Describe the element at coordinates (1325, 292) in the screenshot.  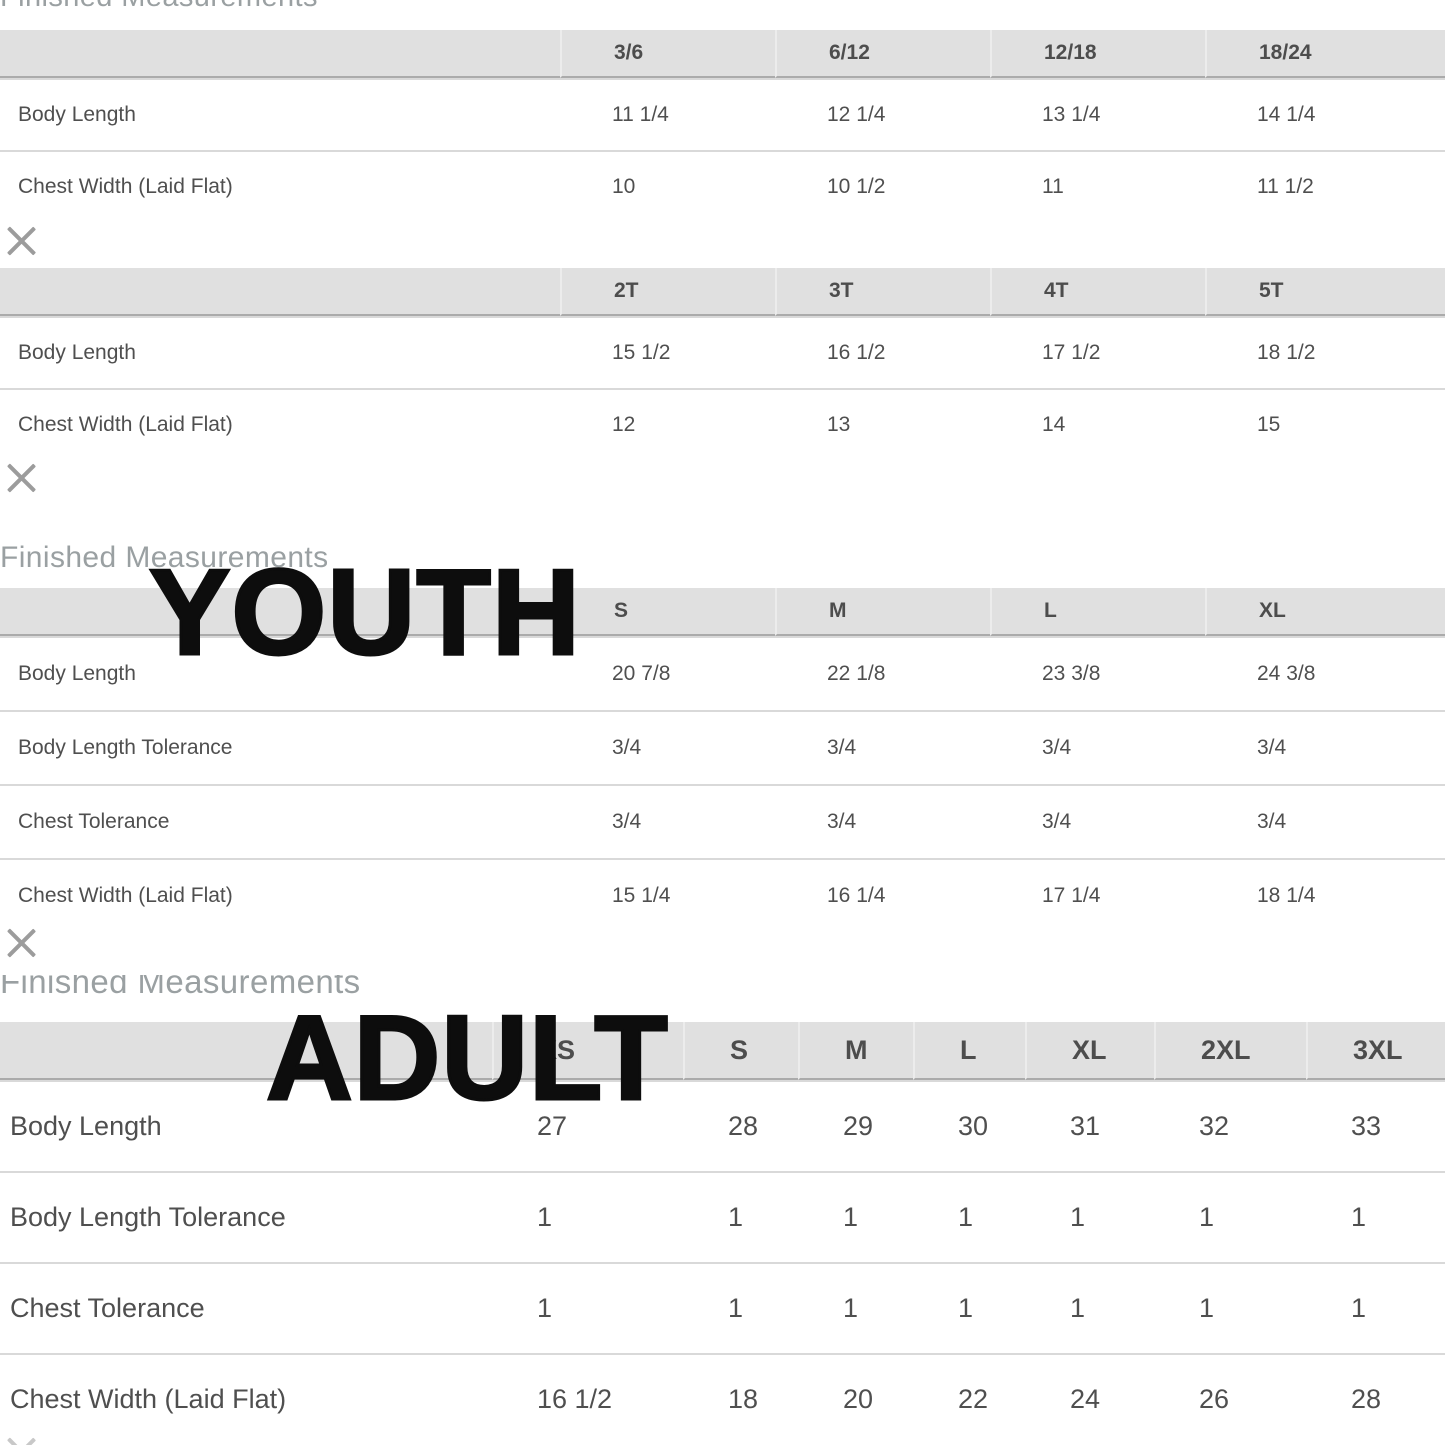
I see `column-header-5t: 5T` at that location.